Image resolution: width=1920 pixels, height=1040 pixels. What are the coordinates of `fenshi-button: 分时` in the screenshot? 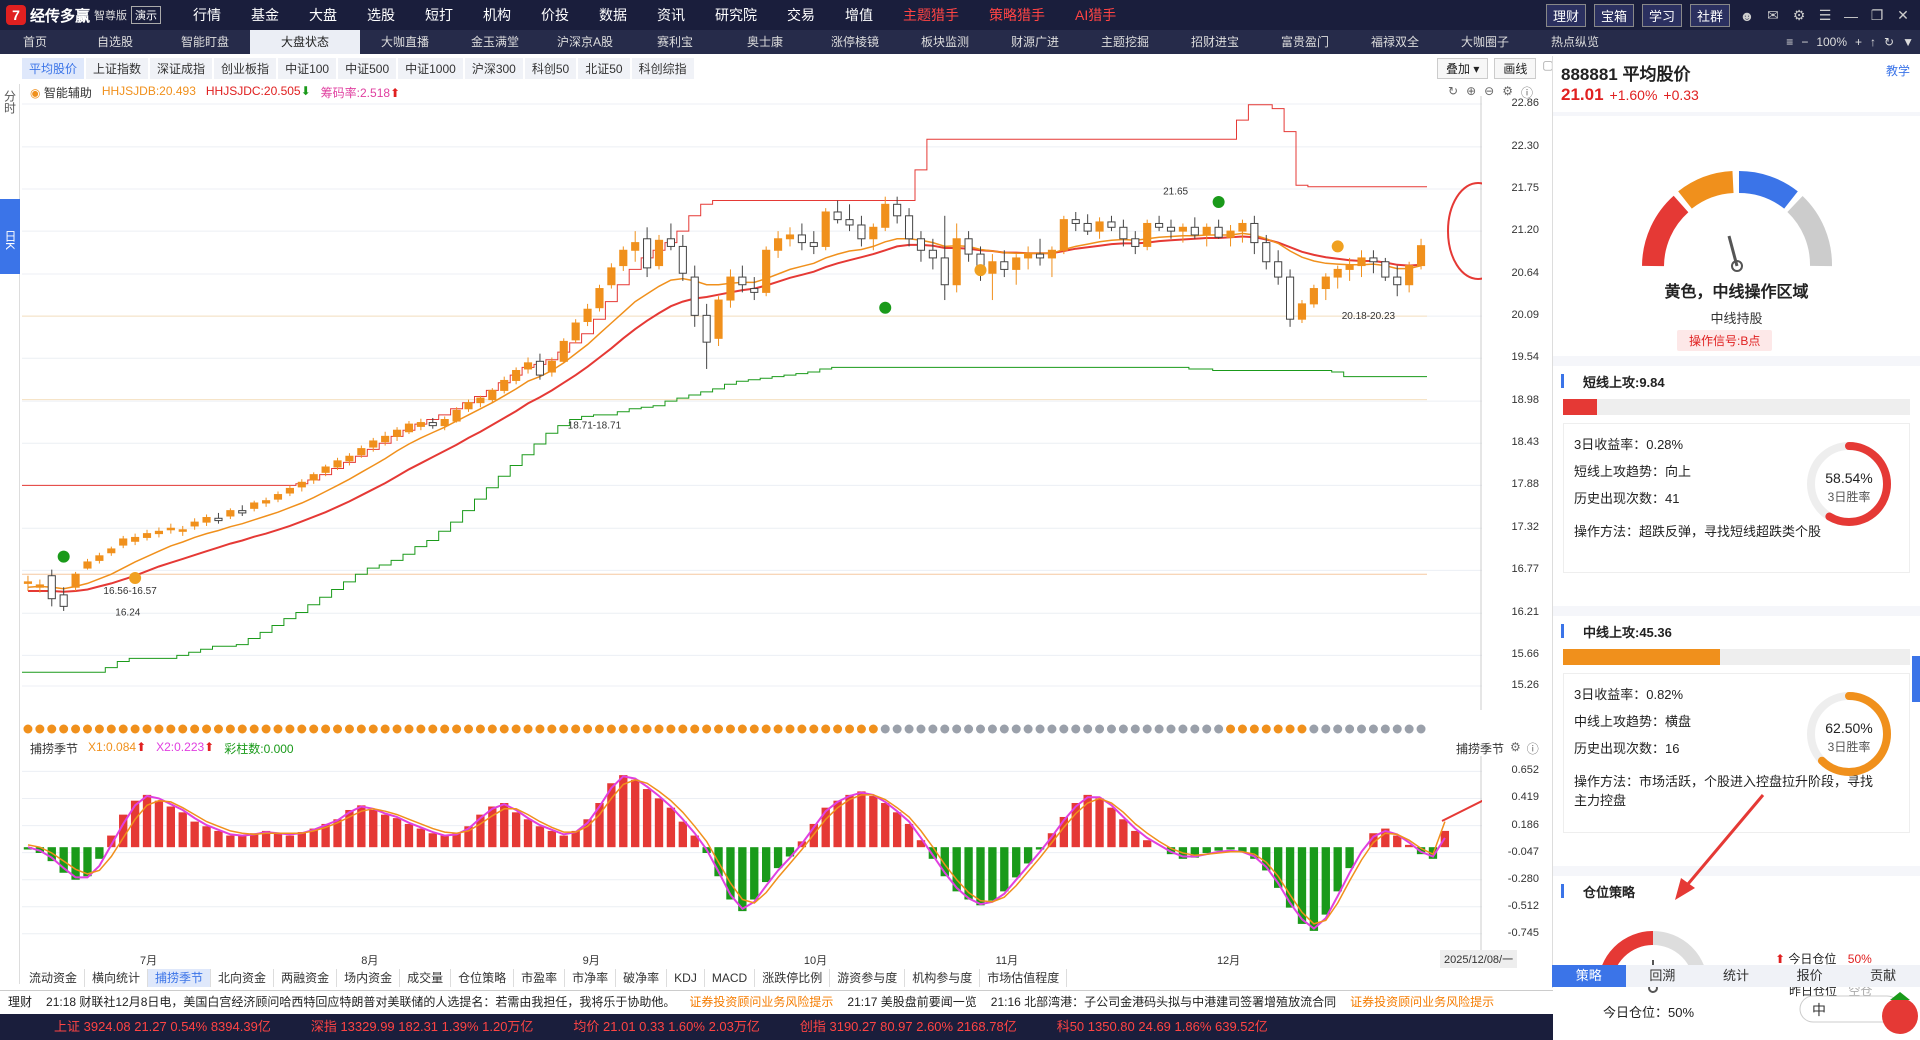 It's located at (9, 102).